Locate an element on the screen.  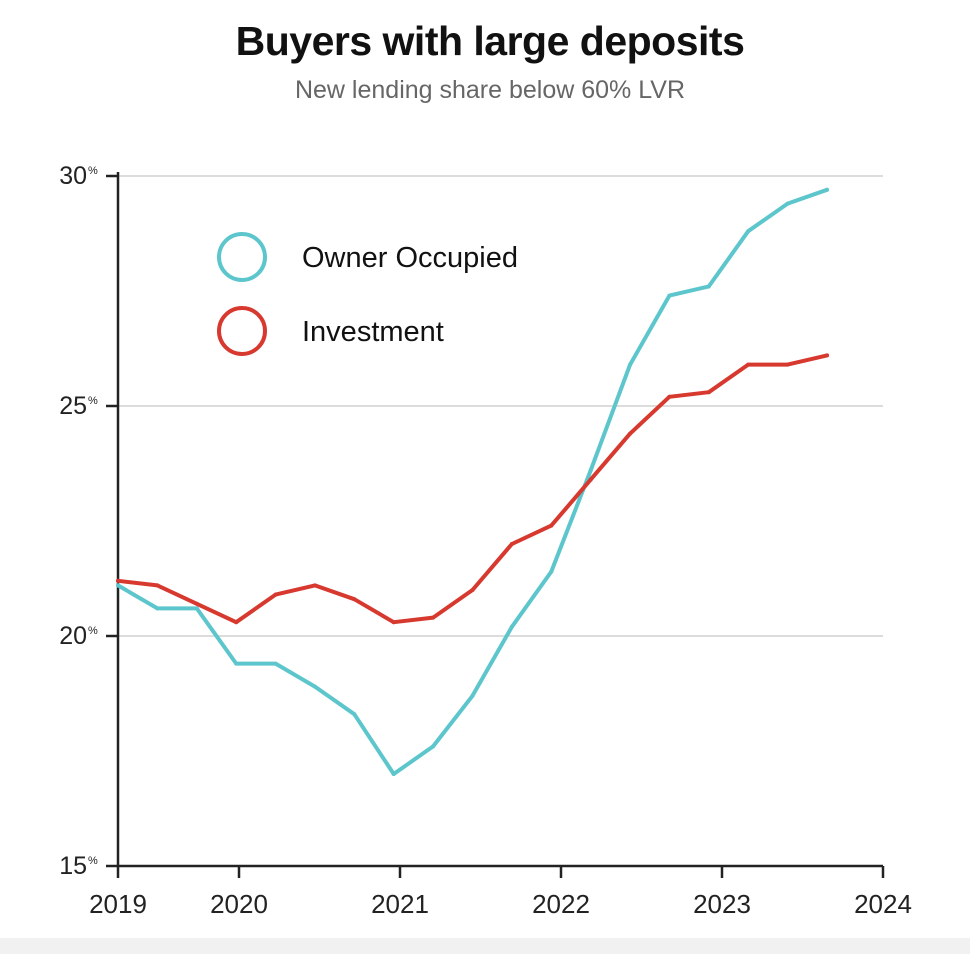
legend-label: Owner Occupied is located at coordinates (410, 258).